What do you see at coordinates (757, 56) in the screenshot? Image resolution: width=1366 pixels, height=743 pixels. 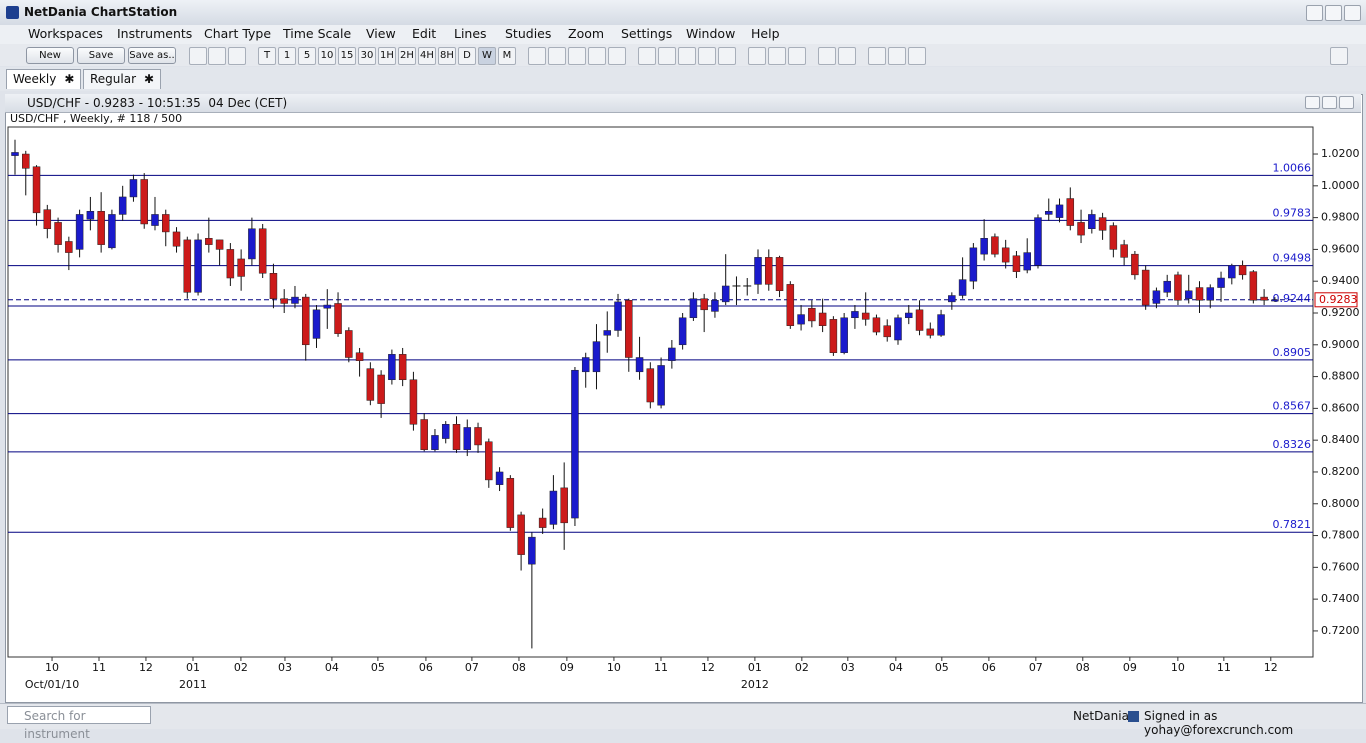 I see `line-tool-icon` at bounding box center [757, 56].